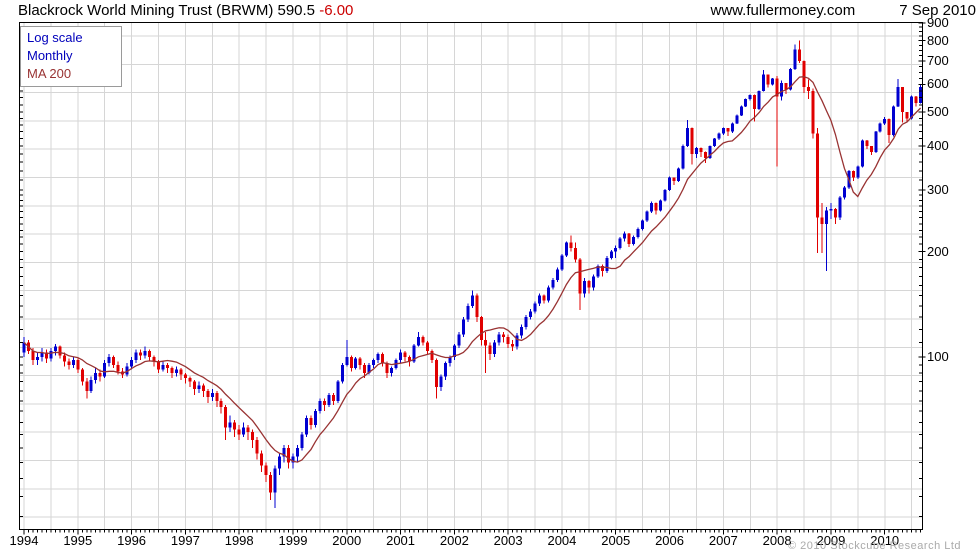 Image resolution: width=980 pixels, height=560 pixels. I want to click on y-axis-label: 800, so click(938, 40).